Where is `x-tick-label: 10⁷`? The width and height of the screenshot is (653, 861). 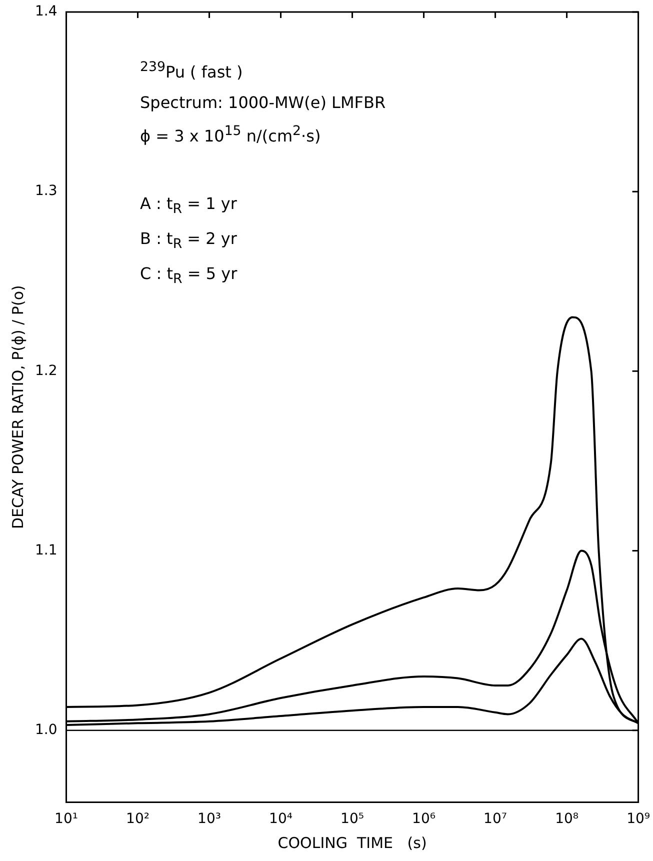 x-tick-label: 10⁷ is located at coordinates (495, 819).